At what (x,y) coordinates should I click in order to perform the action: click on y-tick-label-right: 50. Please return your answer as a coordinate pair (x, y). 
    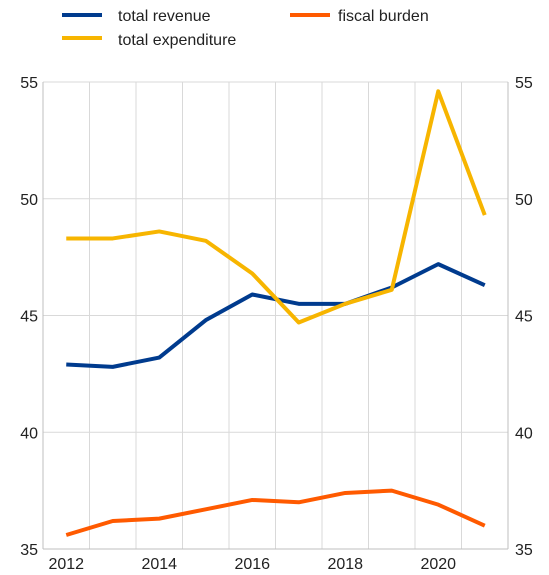
    Looking at the image, I should click on (524, 200).